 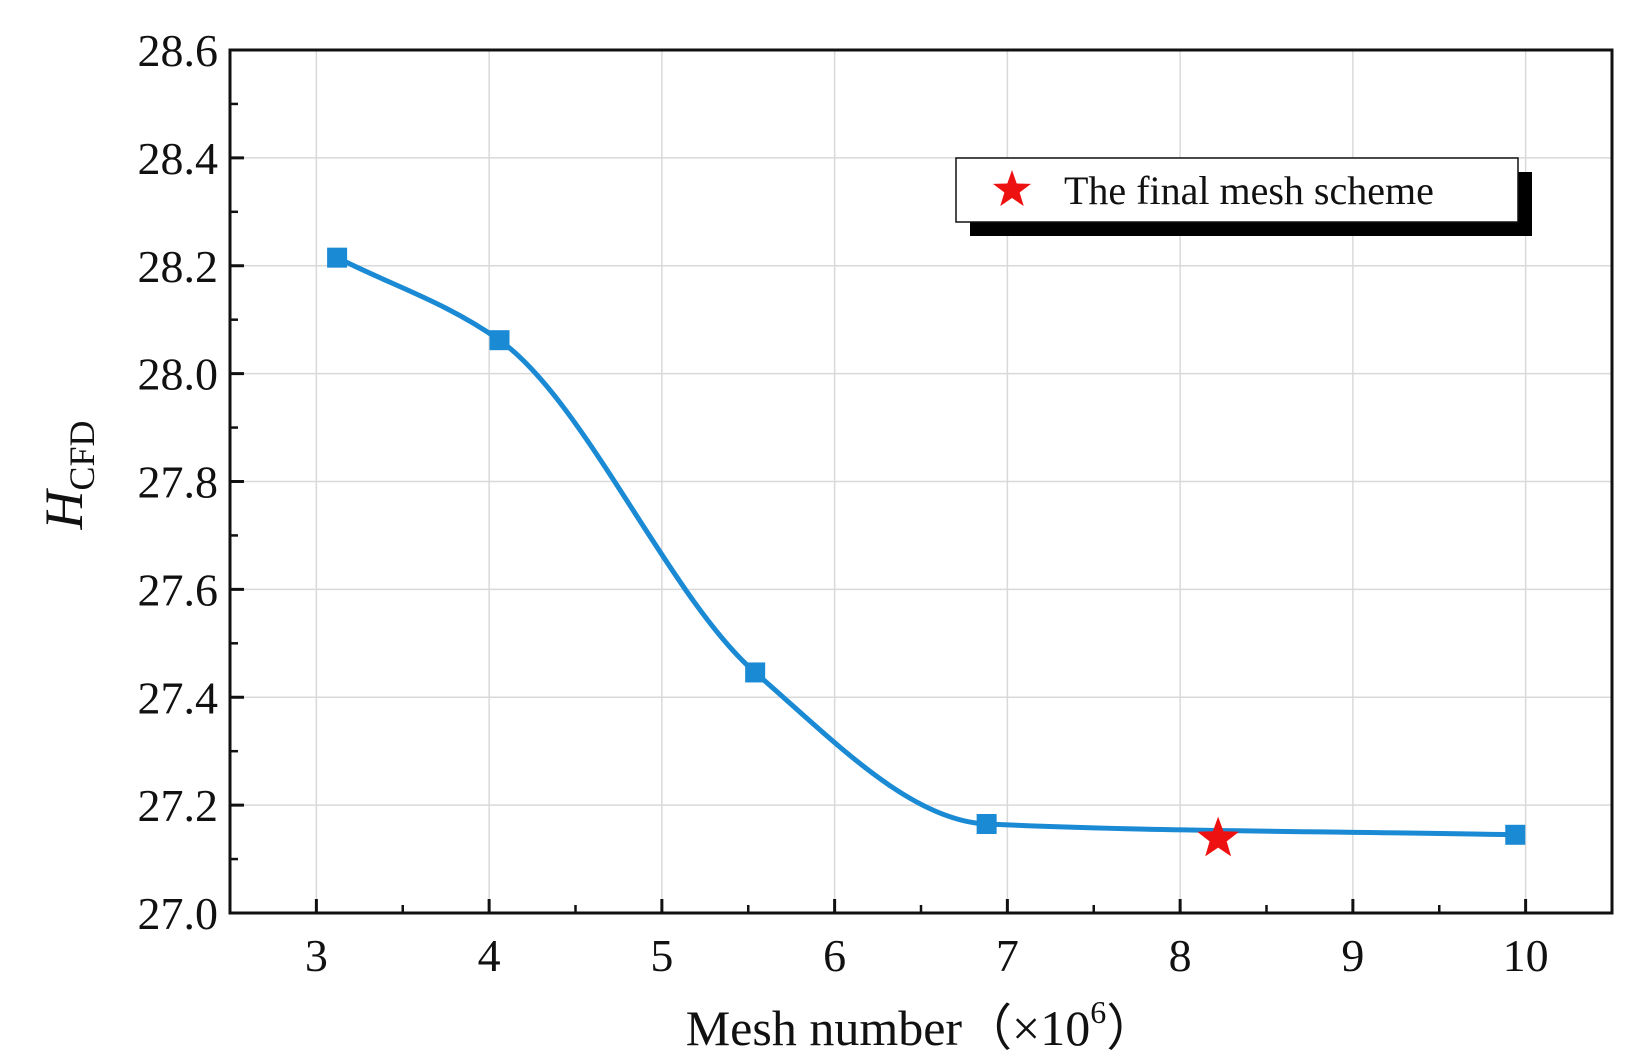 What do you see at coordinates (178, 805) in the screenshot?
I see `y-tick-label: 27.2` at bounding box center [178, 805].